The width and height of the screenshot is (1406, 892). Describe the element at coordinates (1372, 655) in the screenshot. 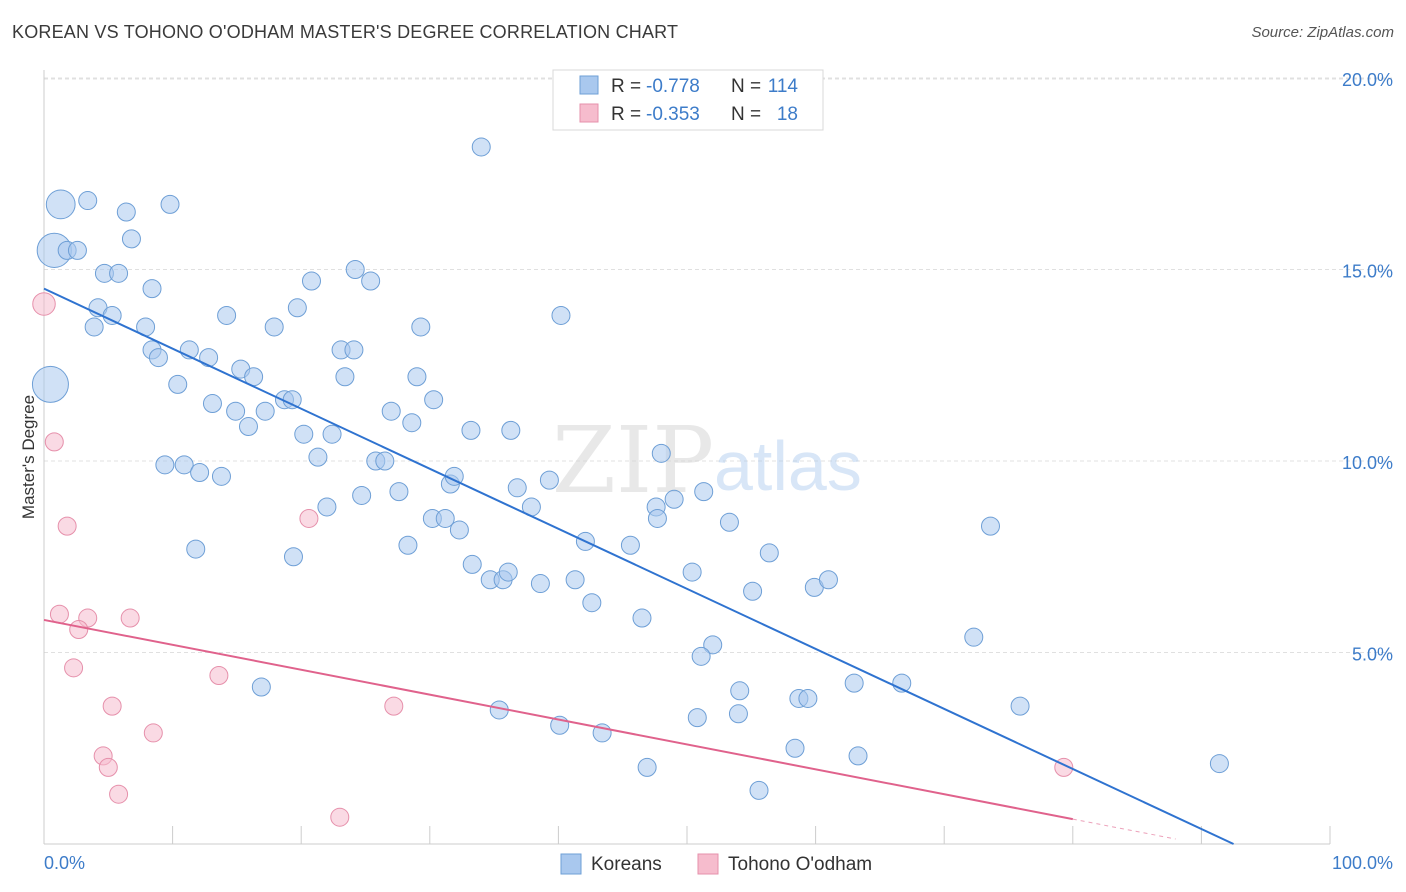

I see `y-tick-label-5: 5.0%` at that location.